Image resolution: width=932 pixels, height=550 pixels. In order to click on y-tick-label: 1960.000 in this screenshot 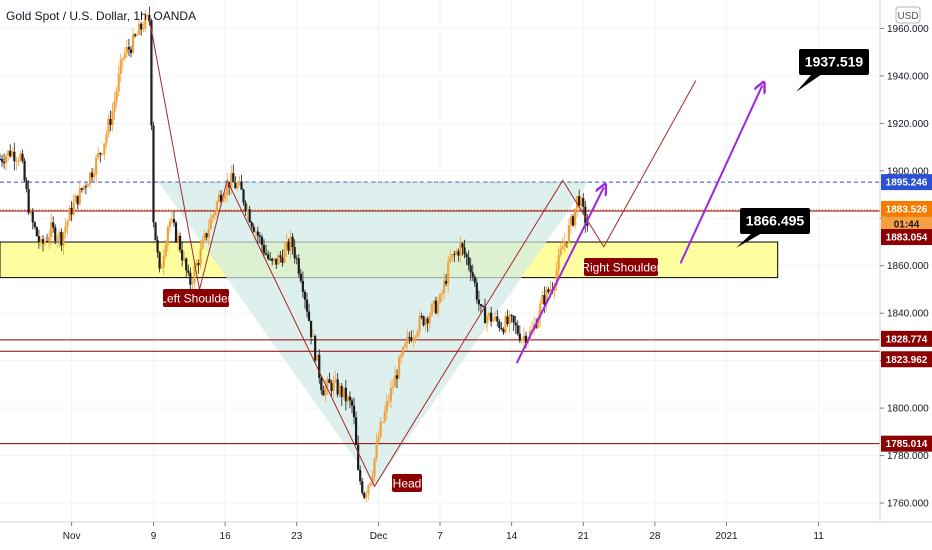, I will do `click(908, 29)`.